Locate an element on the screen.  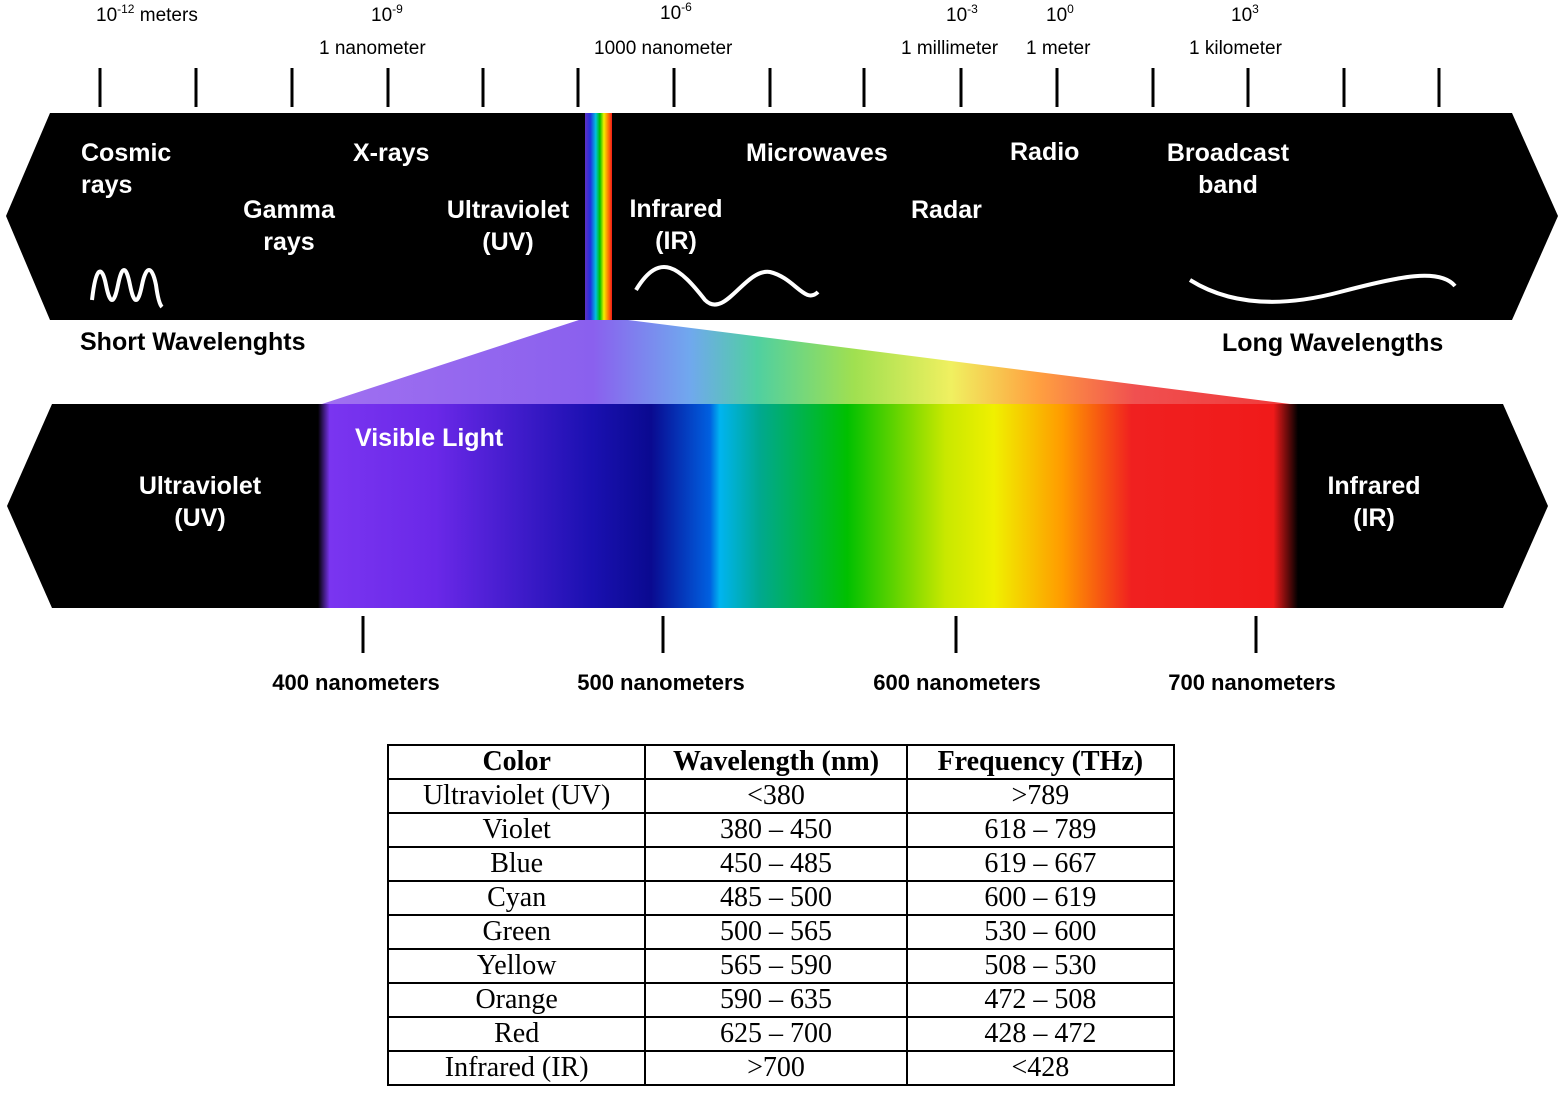
cell-frequency: 600 – 619 is located at coordinates (1040, 898).